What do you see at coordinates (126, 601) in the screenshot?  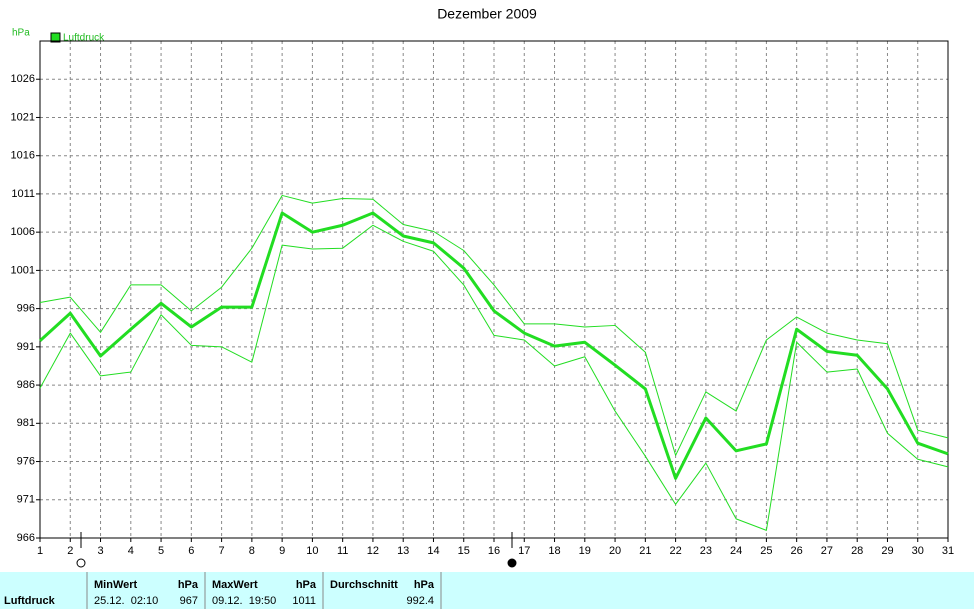 I see `summary-date: 25.12. 02:10` at bounding box center [126, 601].